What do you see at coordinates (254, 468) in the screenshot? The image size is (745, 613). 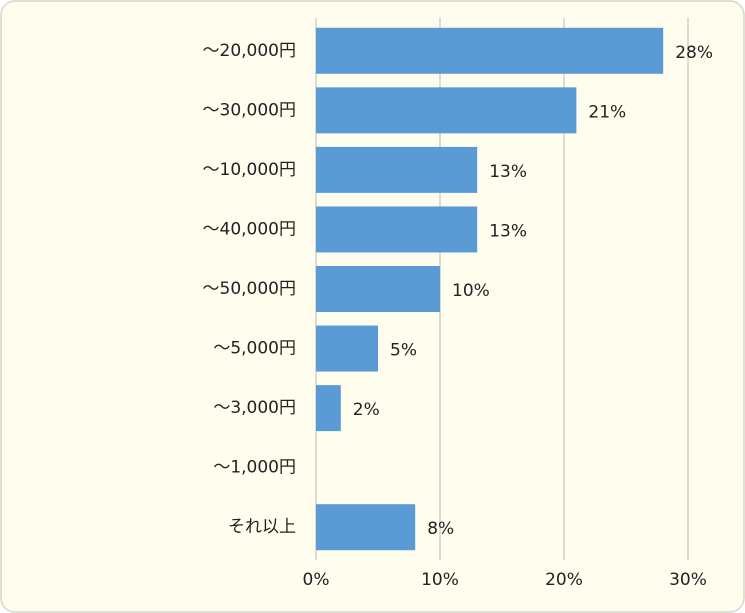 I see `y-tick-label: ～1,000円` at bounding box center [254, 468].